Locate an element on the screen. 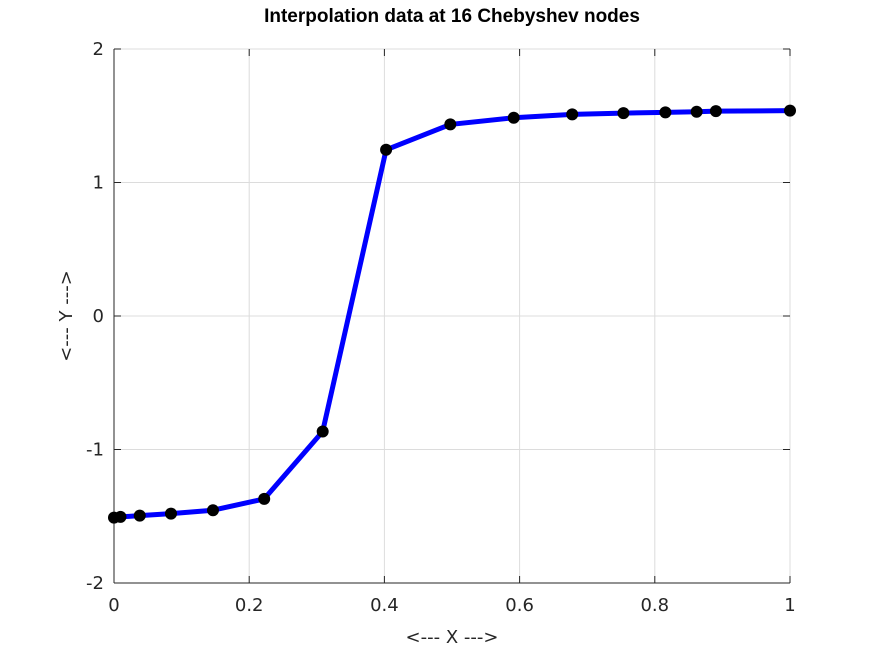 Image resolution: width=873 pixels, height=655 pixels. y-axis-label: <--- Y ---> is located at coordinates (66, 316).